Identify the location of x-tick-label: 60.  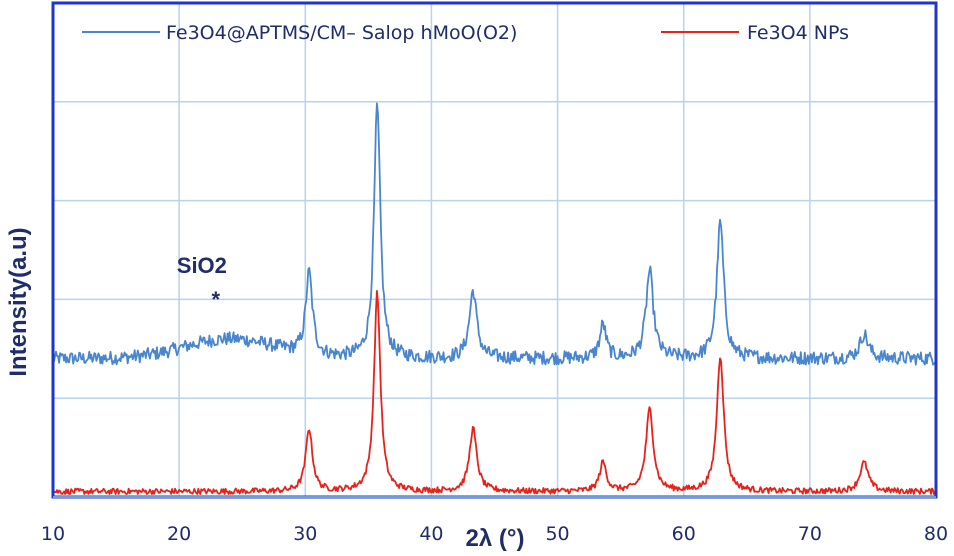
(684, 534).